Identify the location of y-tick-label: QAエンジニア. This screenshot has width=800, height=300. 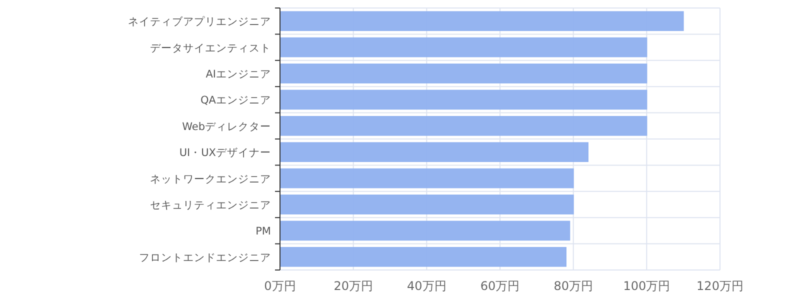
(235, 100).